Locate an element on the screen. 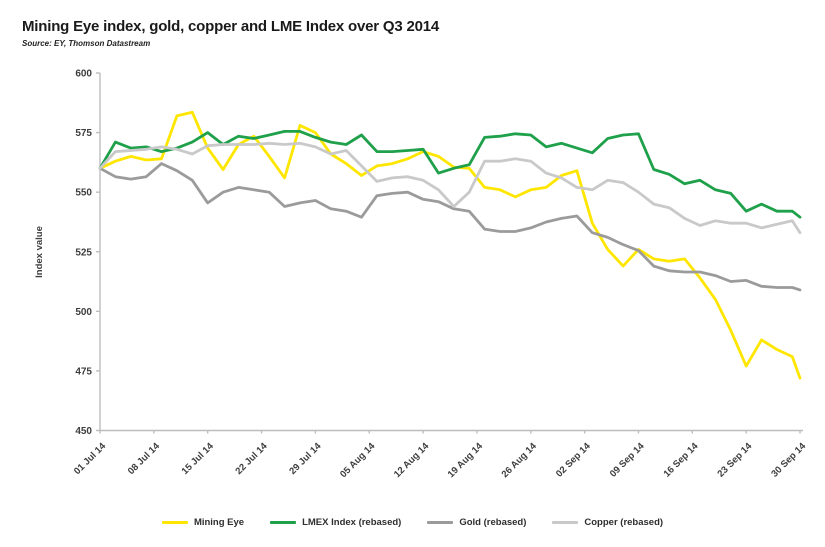 Image resolution: width=825 pixels, height=547 pixels. y-axis-title: Index value is located at coordinates (39, 252).